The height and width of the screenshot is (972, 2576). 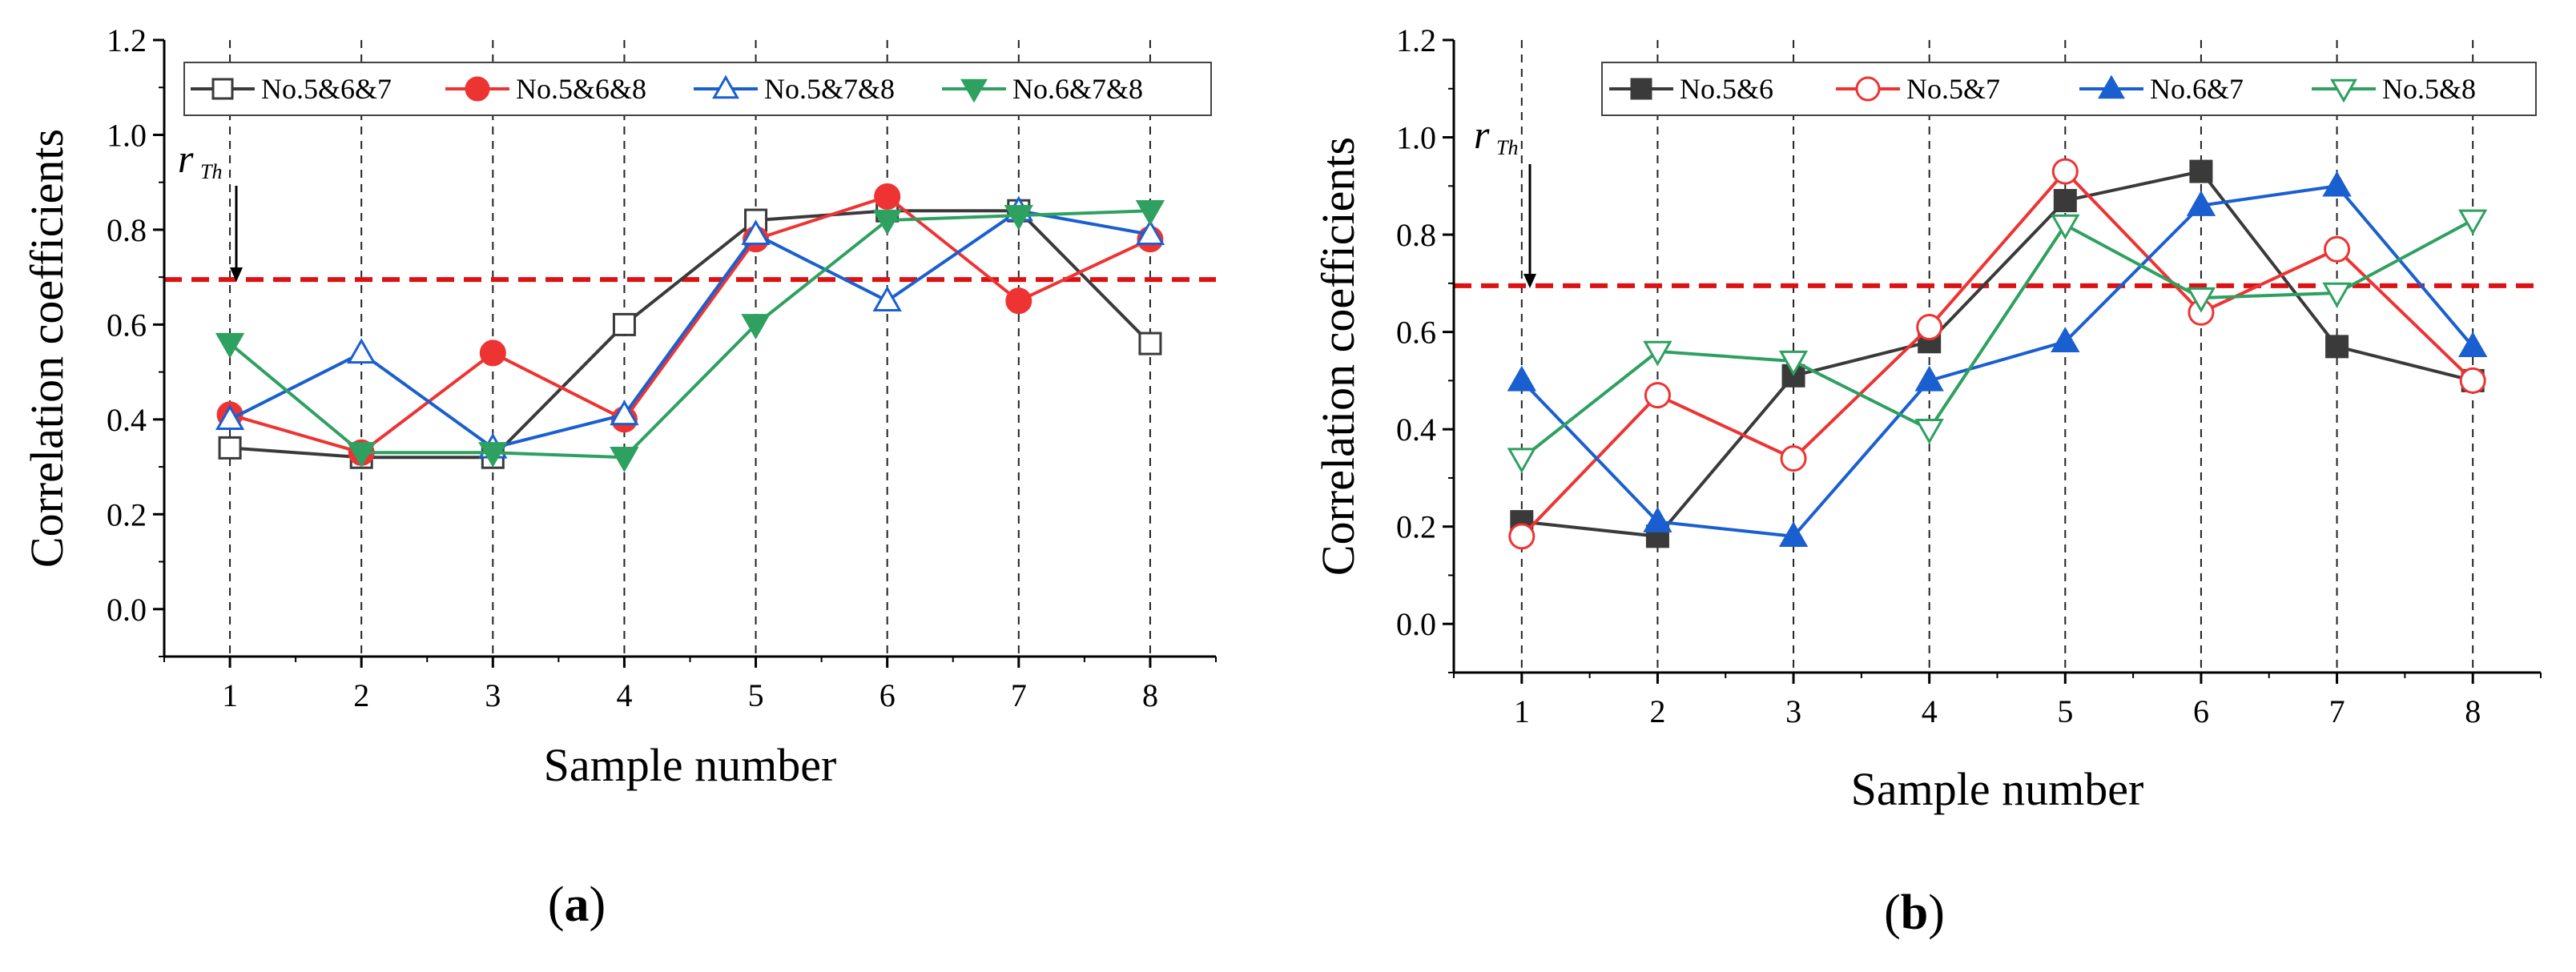 What do you see at coordinates (581, 89) in the screenshot?
I see `legend-label: No.5&6&8` at bounding box center [581, 89].